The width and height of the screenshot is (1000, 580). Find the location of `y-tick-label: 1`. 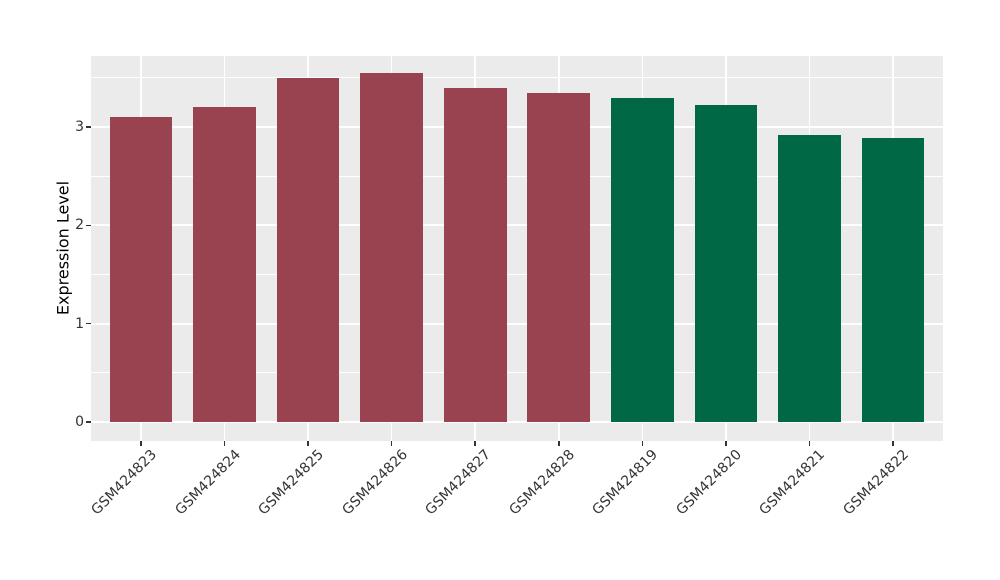

y-tick-label: 1 is located at coordinates (79, 323).